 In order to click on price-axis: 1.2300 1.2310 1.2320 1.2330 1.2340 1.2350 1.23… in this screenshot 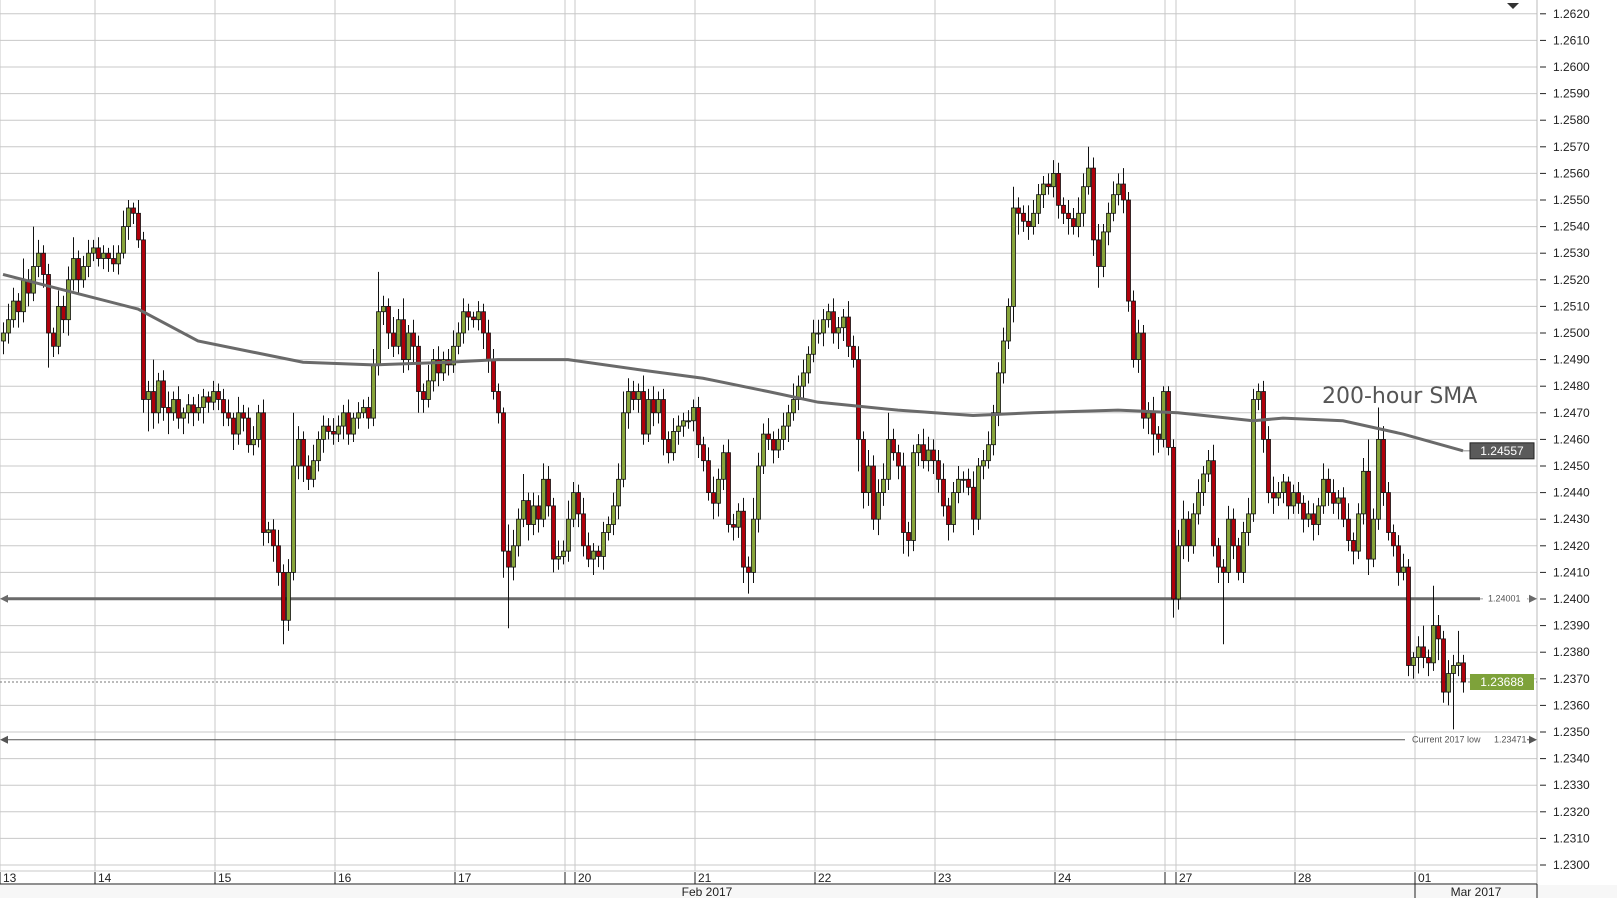, I will do `click(1529, 439)`.